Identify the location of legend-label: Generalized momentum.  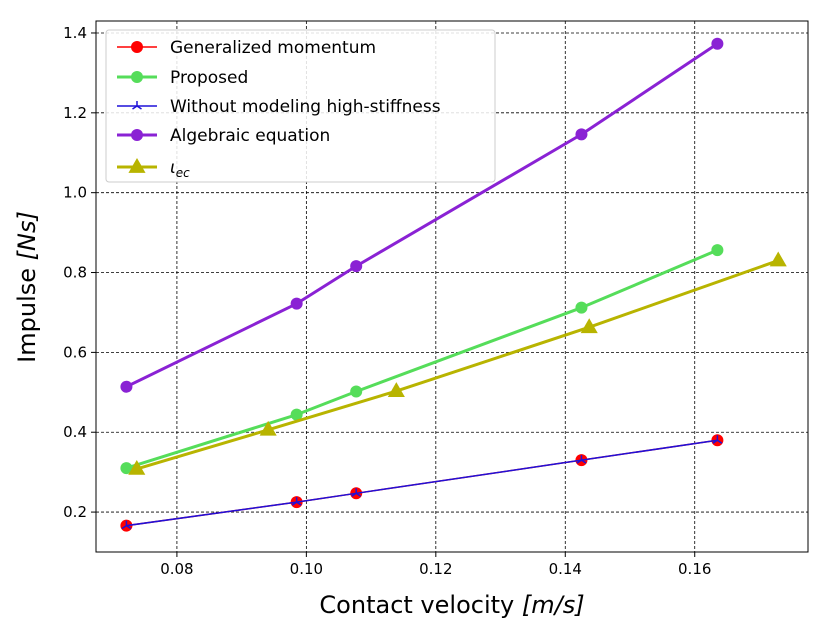
(273, 48).